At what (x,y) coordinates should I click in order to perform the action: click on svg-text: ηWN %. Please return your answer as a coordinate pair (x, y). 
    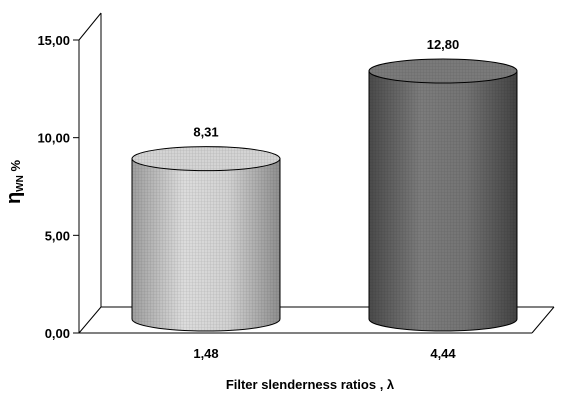
    Looking at the image, I should click on (14, 182).